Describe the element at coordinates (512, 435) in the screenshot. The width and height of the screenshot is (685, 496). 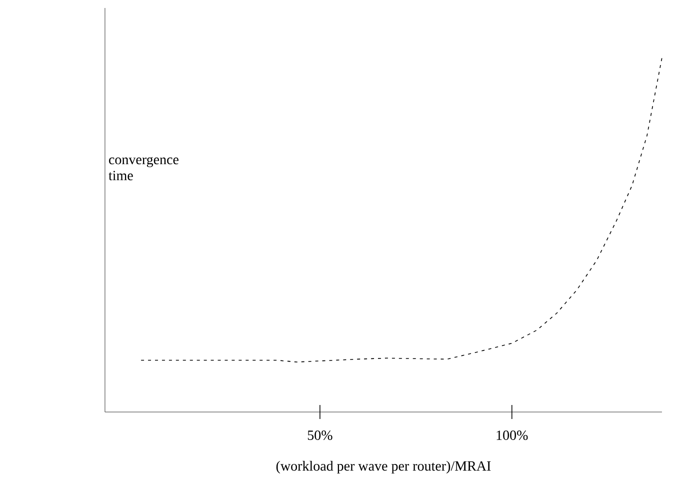
I see `x-tick-label: 100%` at that location.